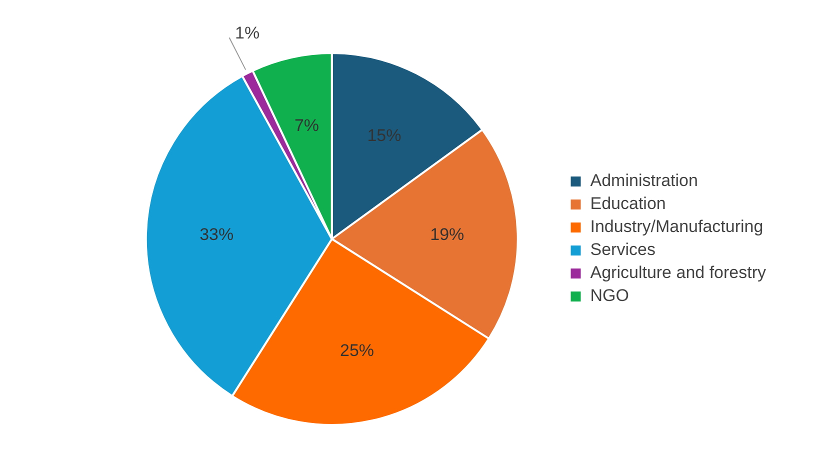 The image size is (836, 472). Describe the element at coordinates (217, 234) in the screenshot. I see `data-label: 33%` at that location.